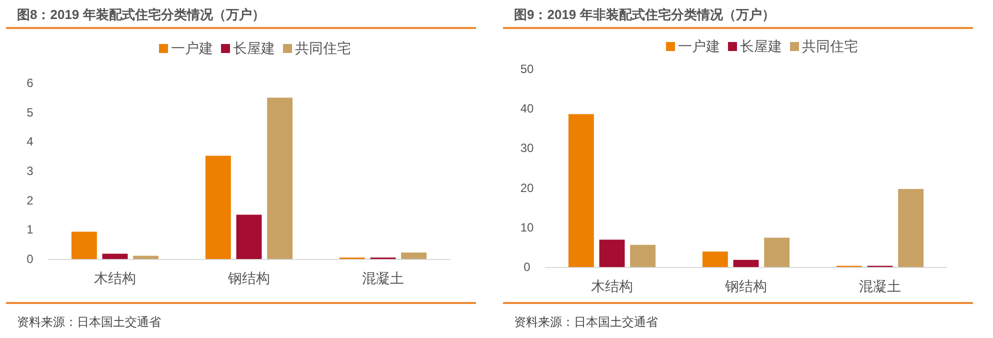 The width and height of the screenshot is (993, 338). Describe the element at coordinates (30, 229) in the screenshot. I see `y-tick-label: 1` at that location.